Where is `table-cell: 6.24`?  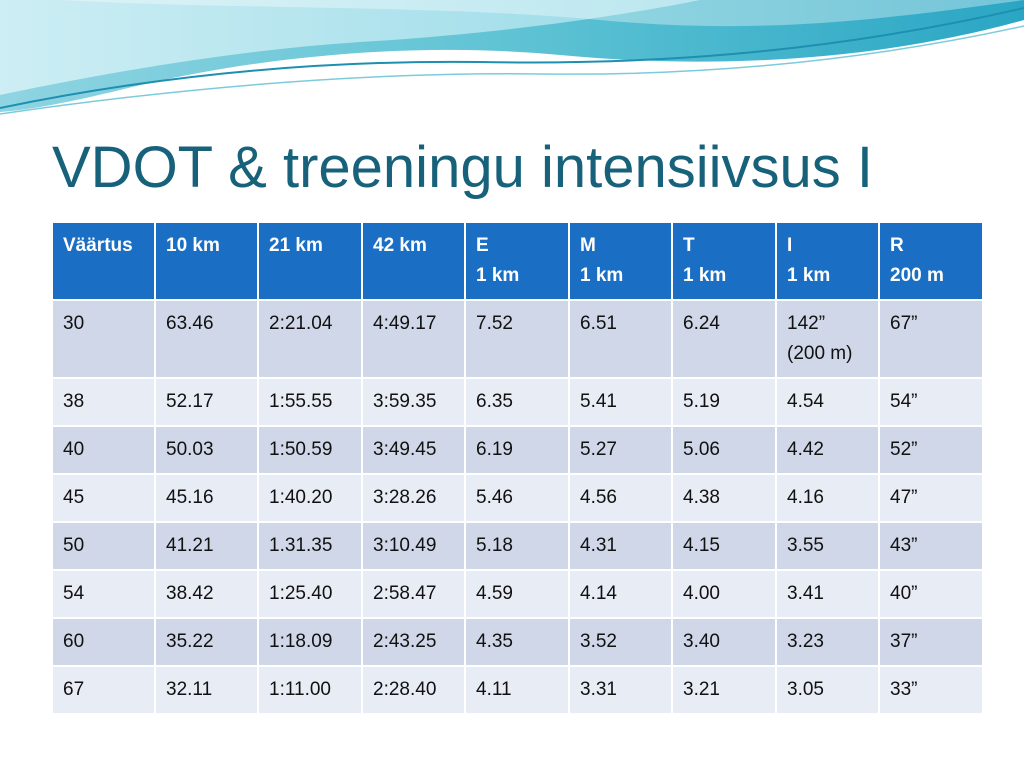 table-cell: 6.24 is located at coordinates (724, 339).